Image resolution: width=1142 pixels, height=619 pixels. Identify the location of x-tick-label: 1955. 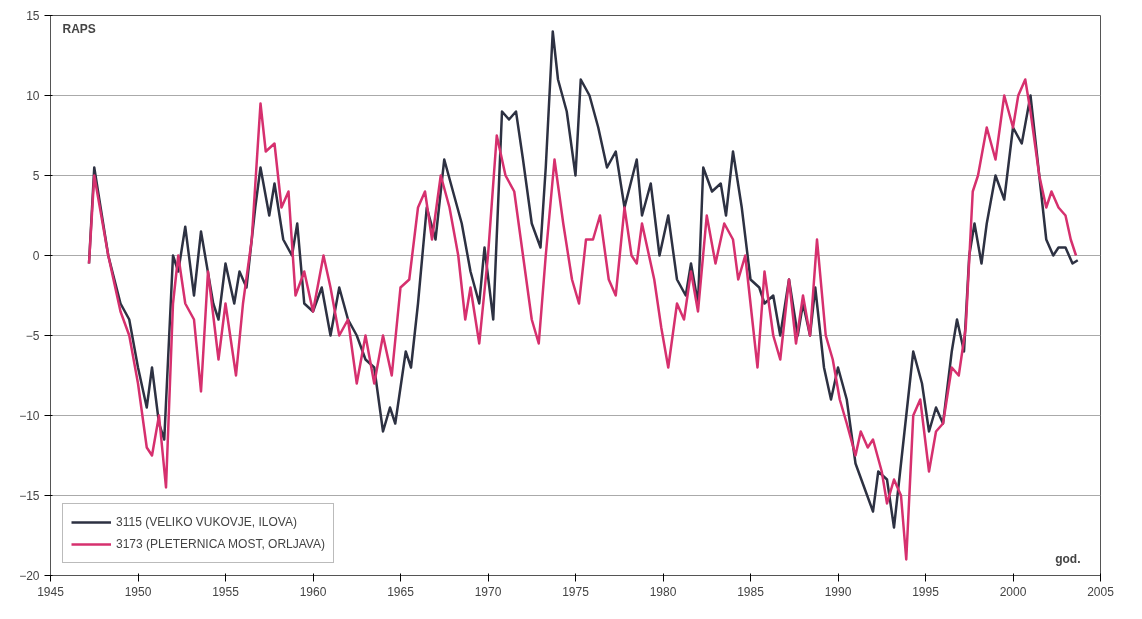
(226, 591).